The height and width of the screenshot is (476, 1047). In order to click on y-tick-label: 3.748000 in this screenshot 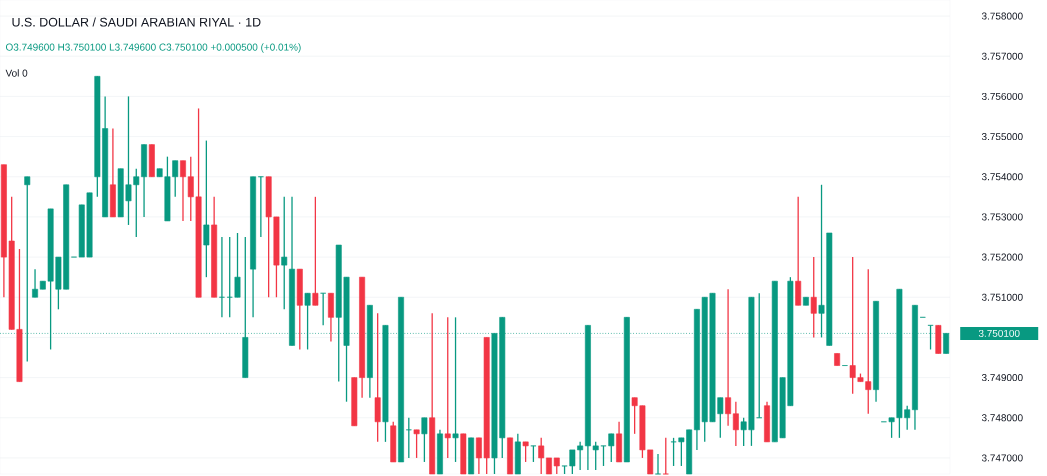, I will do `click(1002, 418)`.